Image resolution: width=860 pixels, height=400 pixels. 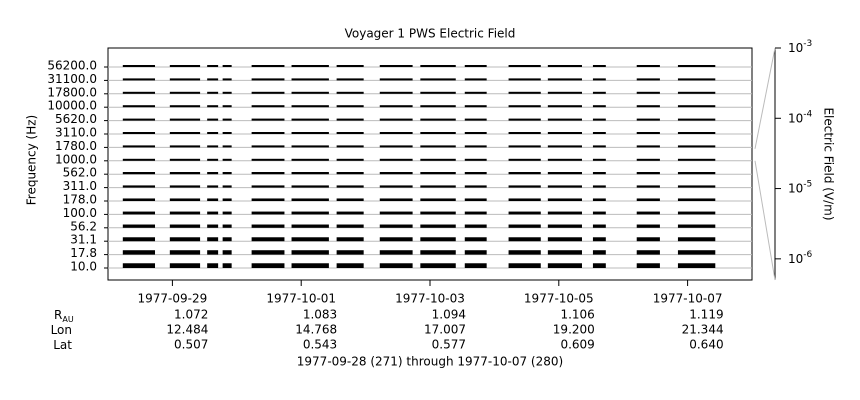 I want to click on ephemeris-value: 0.507, so click(x=191, y=345).